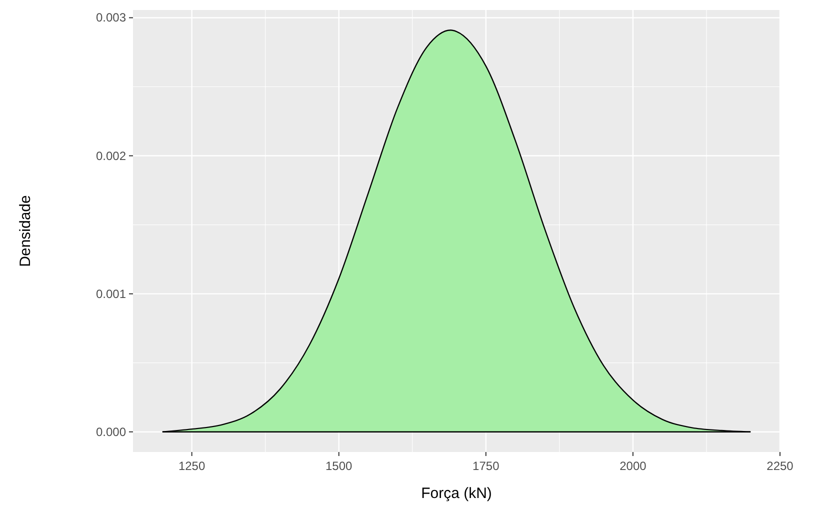 The width and height of the screenshot is (815, 531). What do you see at coordinates (111, 17) in the screenshot?
I see `y-tick-label: 0.003` at bounding box center [111, 17].